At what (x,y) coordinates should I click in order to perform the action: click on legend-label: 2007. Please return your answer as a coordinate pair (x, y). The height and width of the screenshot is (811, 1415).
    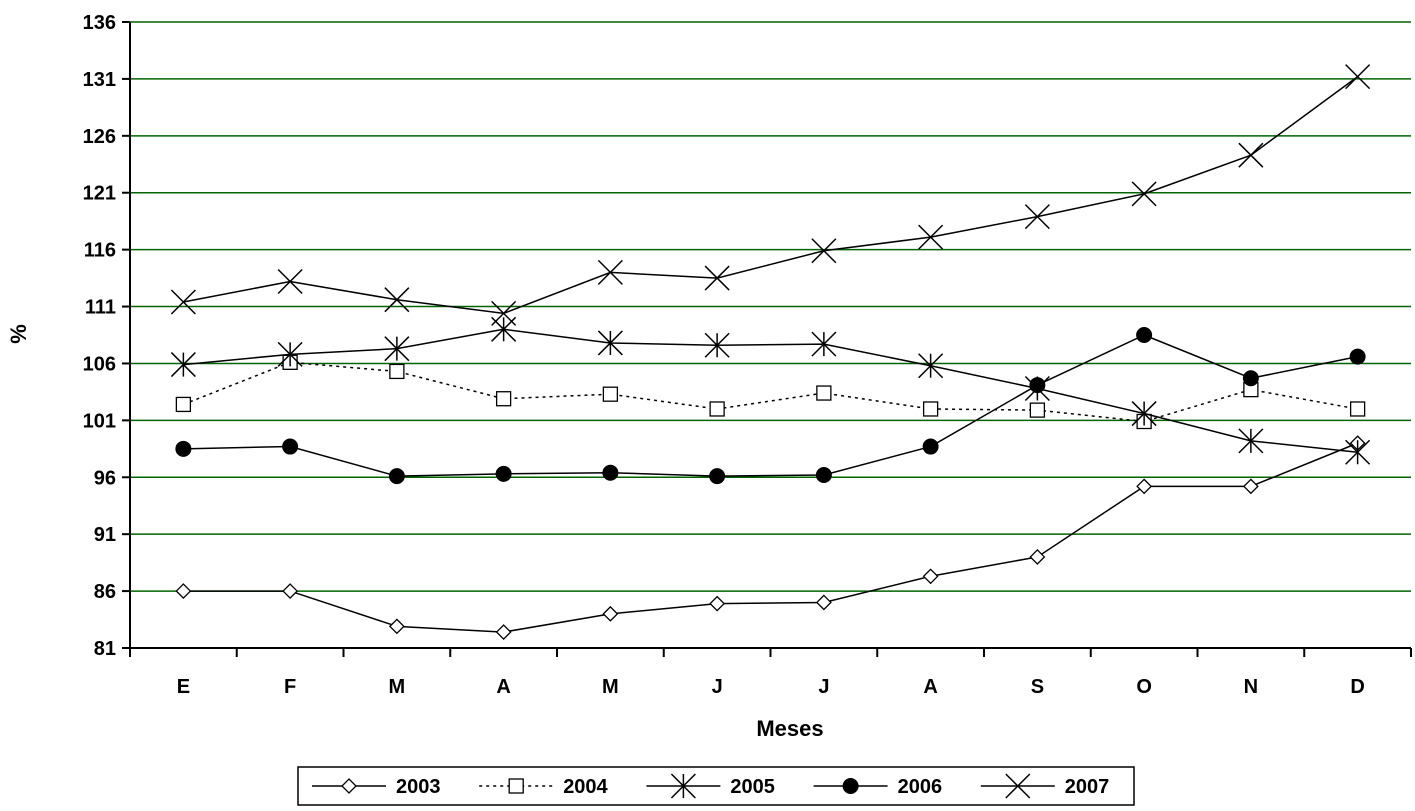
    Looking at the image, I should click on (1087, 787).